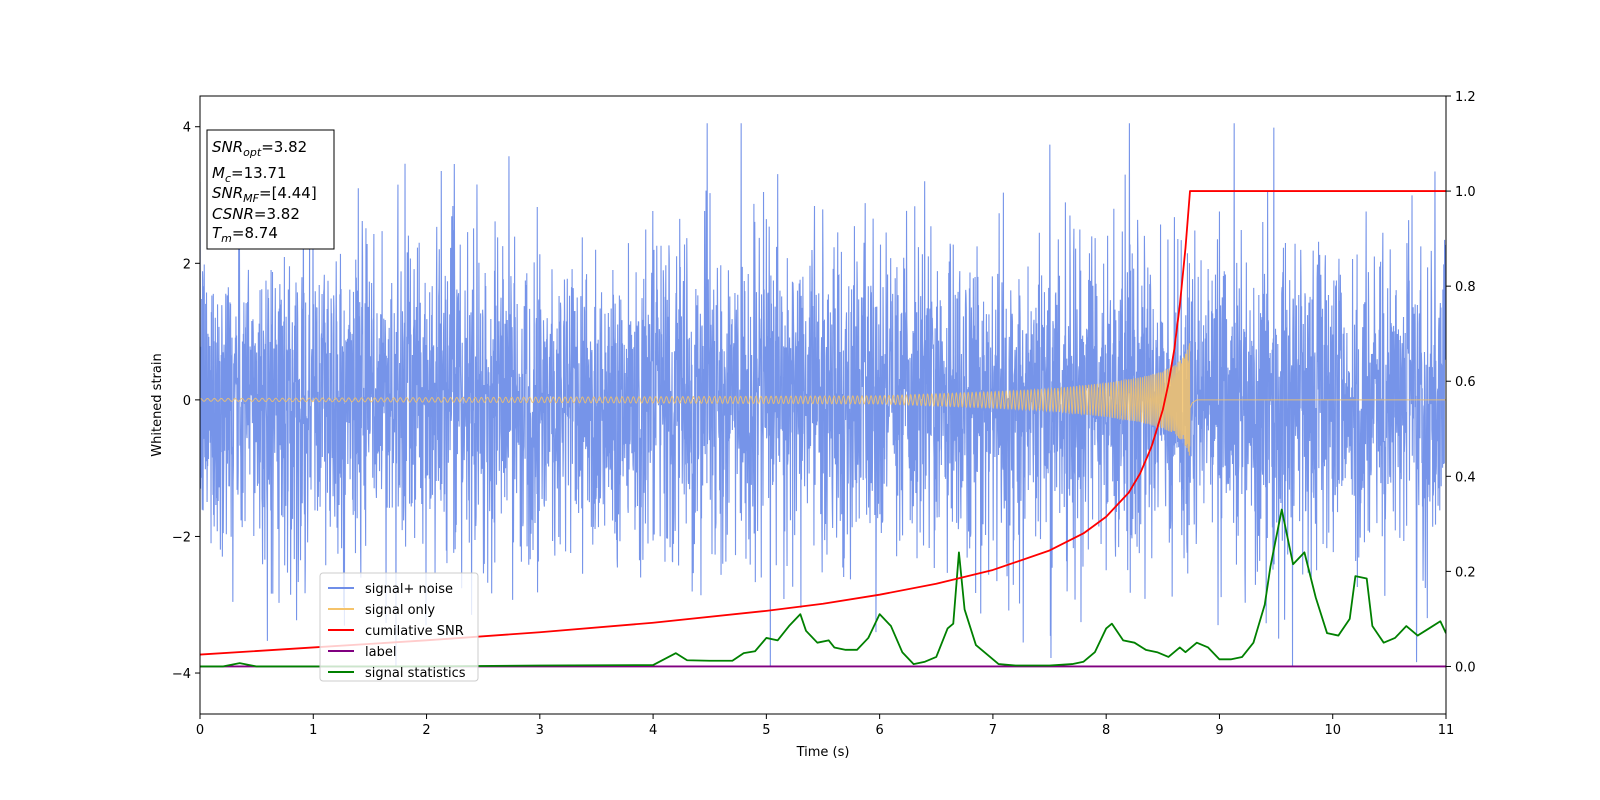 Image resolution: width=1600 pixels, height=800 pixels. I want to click on y-right-tick-label: 0.6, so click(1465, 382).